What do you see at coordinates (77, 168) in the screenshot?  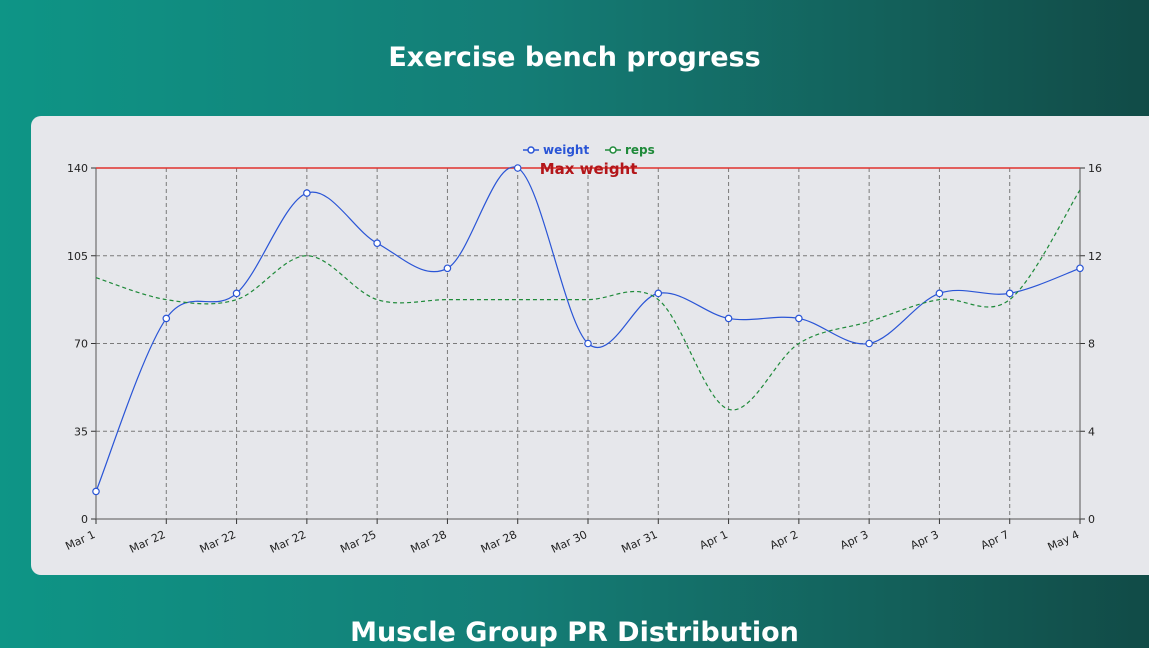 I see `y-left-tick-label: 140` at bounding box center [77, 168].